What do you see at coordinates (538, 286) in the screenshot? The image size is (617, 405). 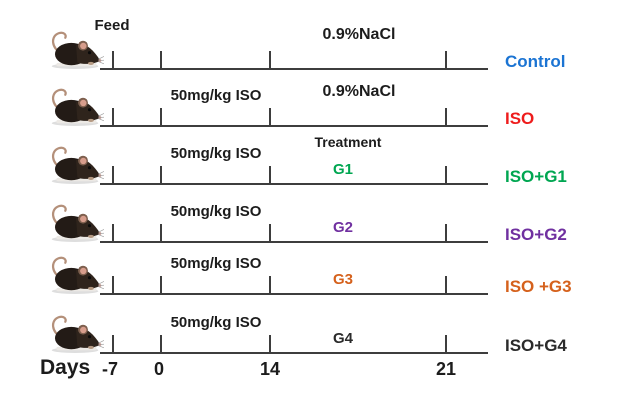 I see `group-label-iso-g3: ISO +G3` at bounding box center [538, 286].